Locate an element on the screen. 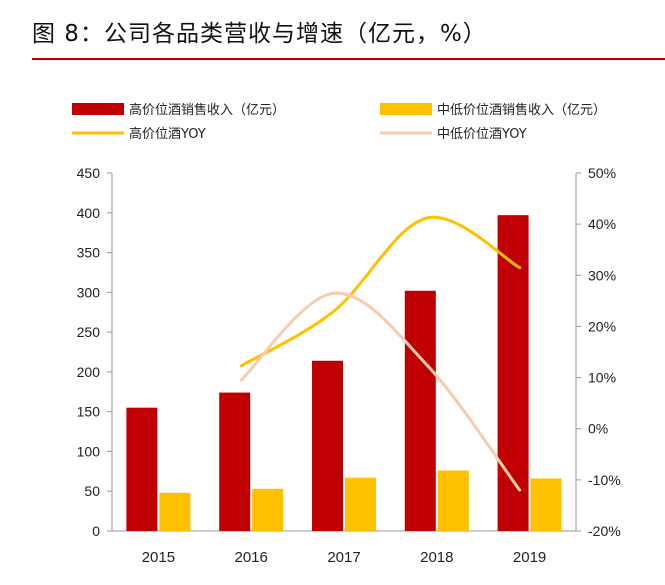  line-mid-low-price-yoy is located at coordinates (380, 391).